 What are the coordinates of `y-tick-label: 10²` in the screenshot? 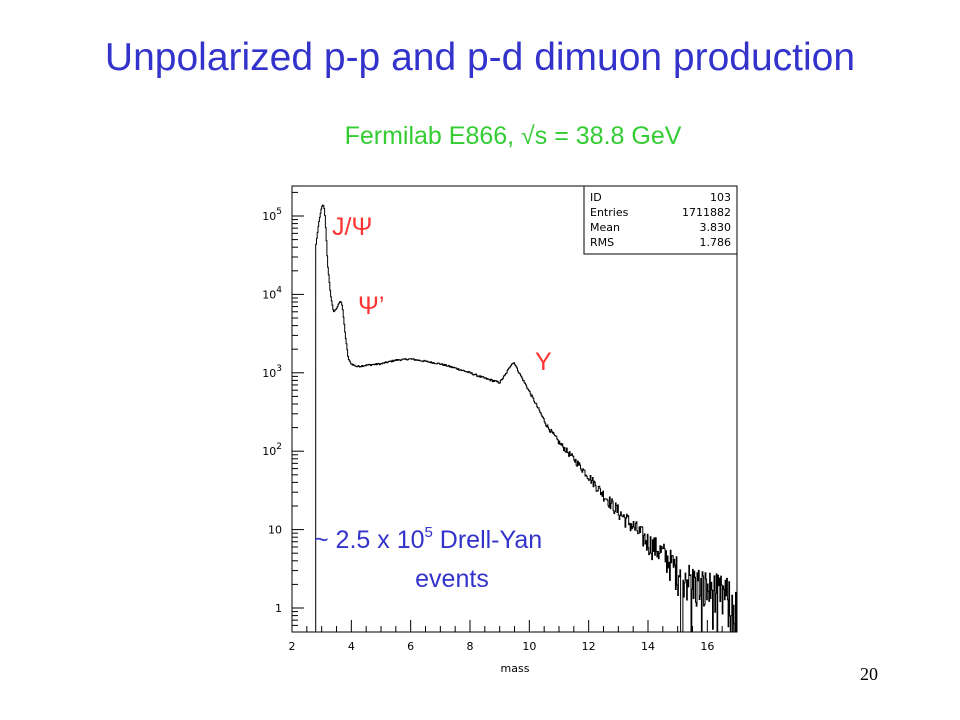 It's located at (272, 450).